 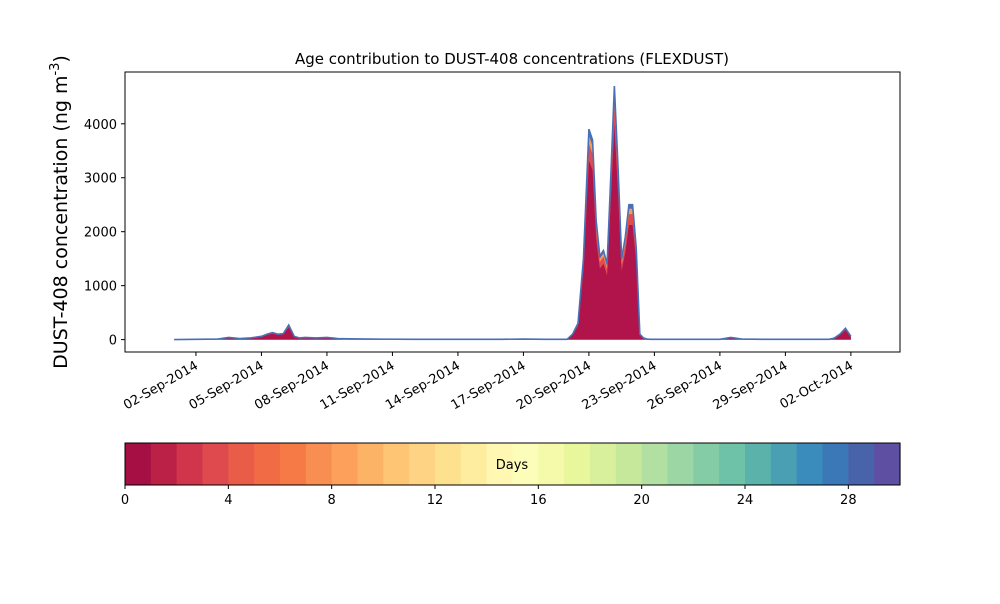 I want to click on y-tick-label: 4000, so click(x=100, y=125).